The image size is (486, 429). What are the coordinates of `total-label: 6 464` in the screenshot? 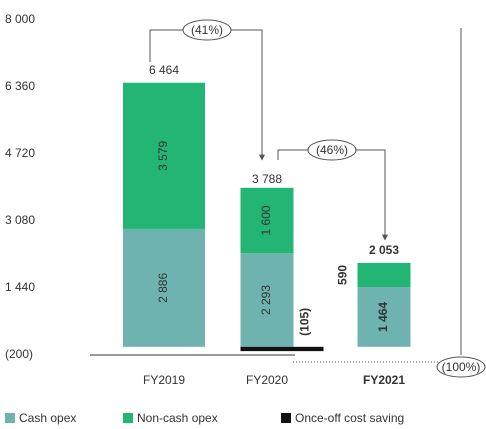 It's located at (164, 70).